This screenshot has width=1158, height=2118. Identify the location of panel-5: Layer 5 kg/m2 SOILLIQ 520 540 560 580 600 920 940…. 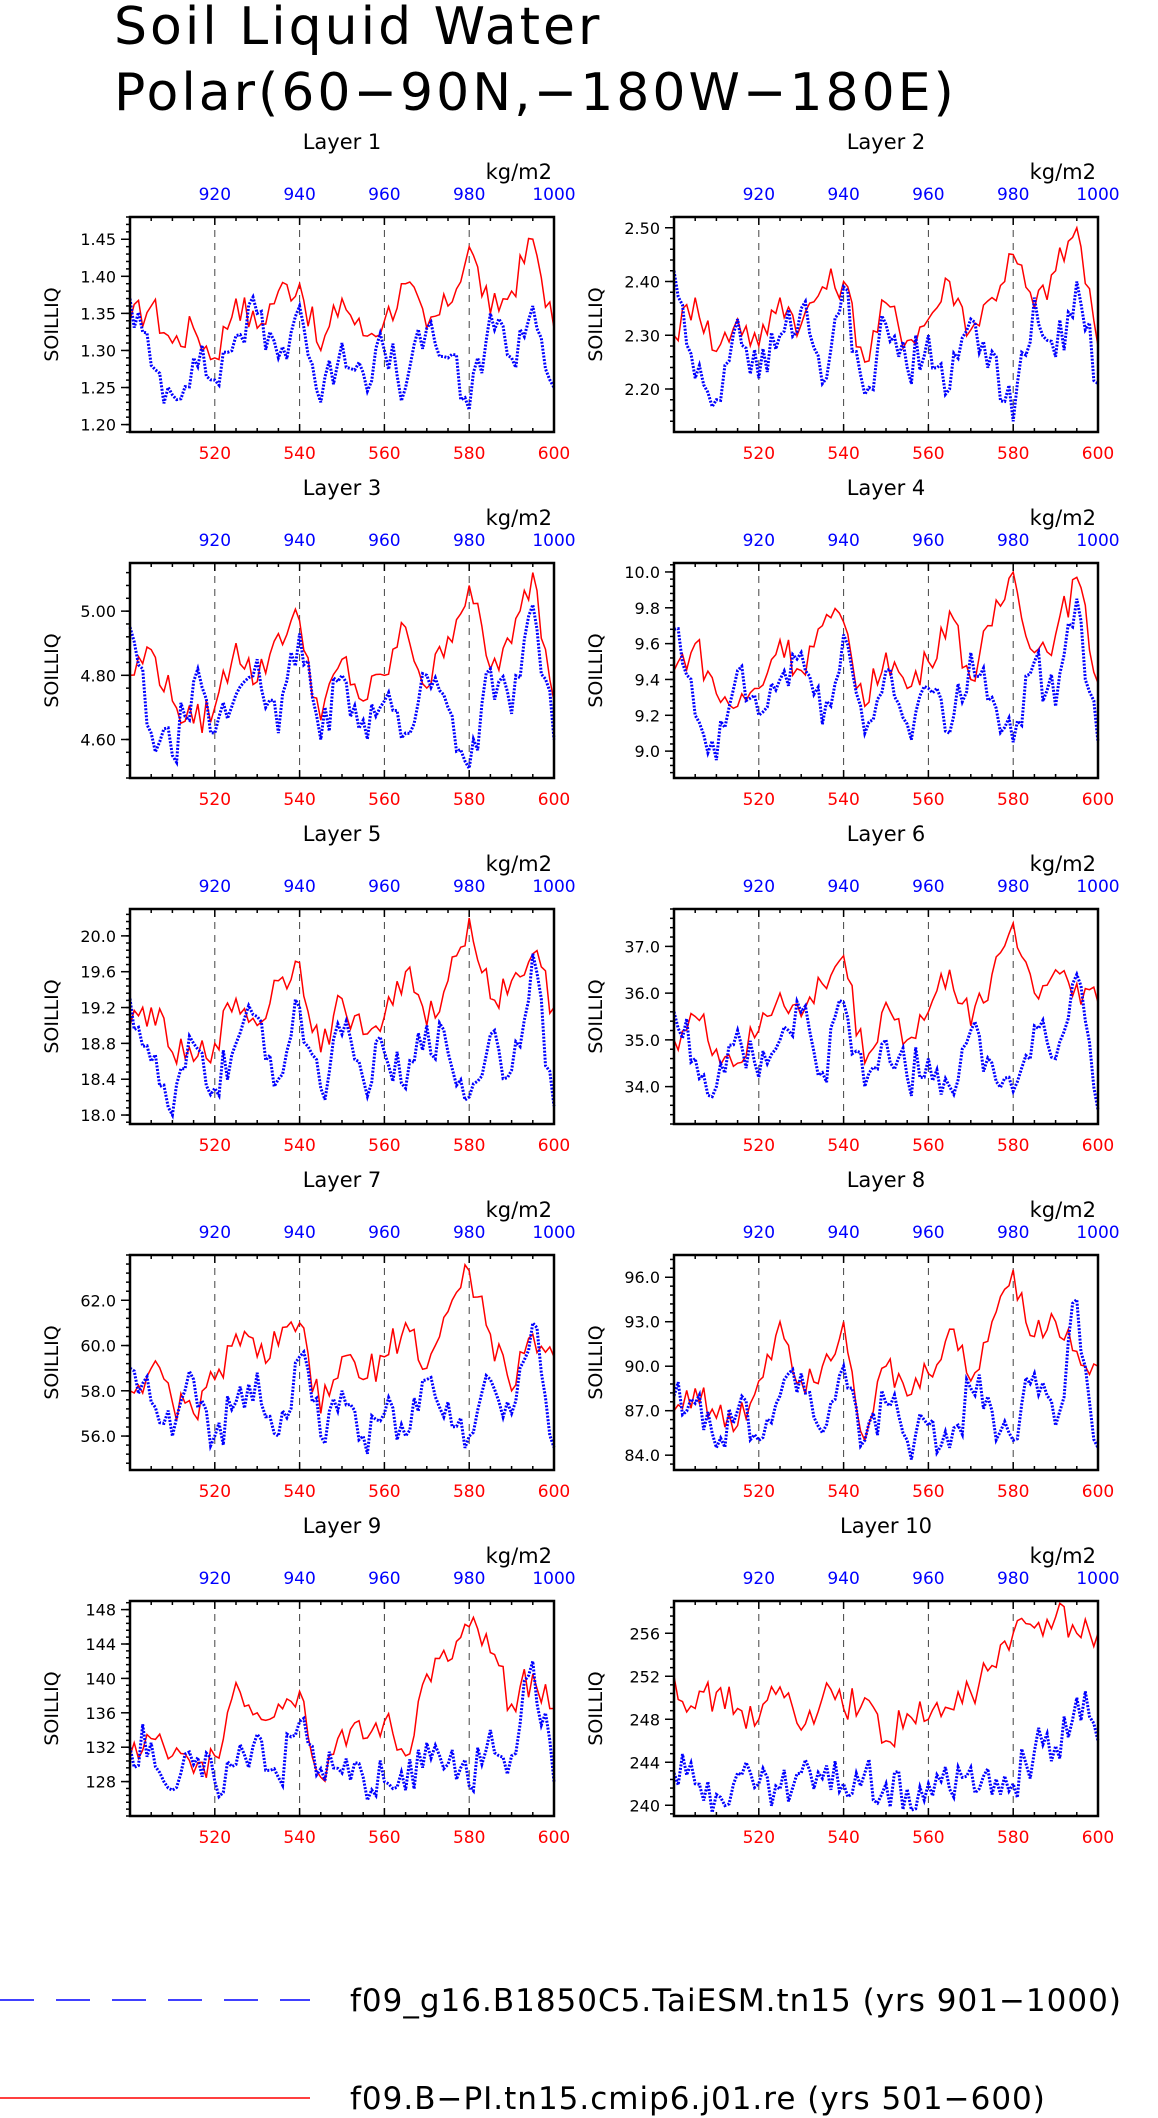
(308, 989).